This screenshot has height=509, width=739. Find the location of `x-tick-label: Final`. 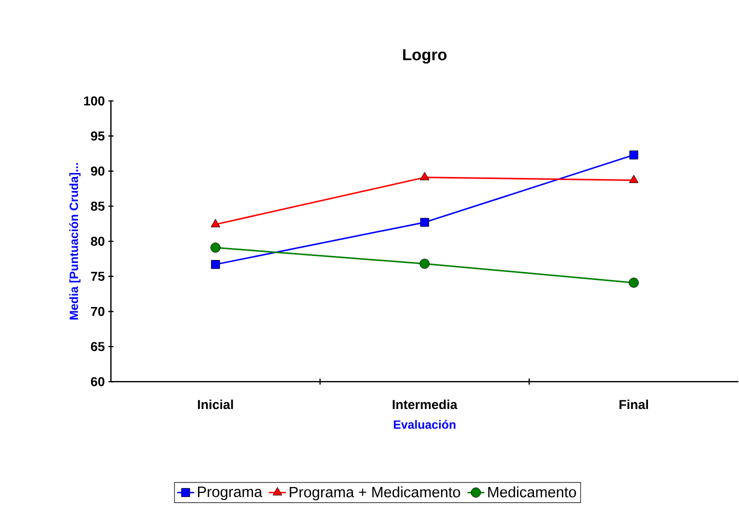

x-tick-label: Final is located at coordinates (634, 405).